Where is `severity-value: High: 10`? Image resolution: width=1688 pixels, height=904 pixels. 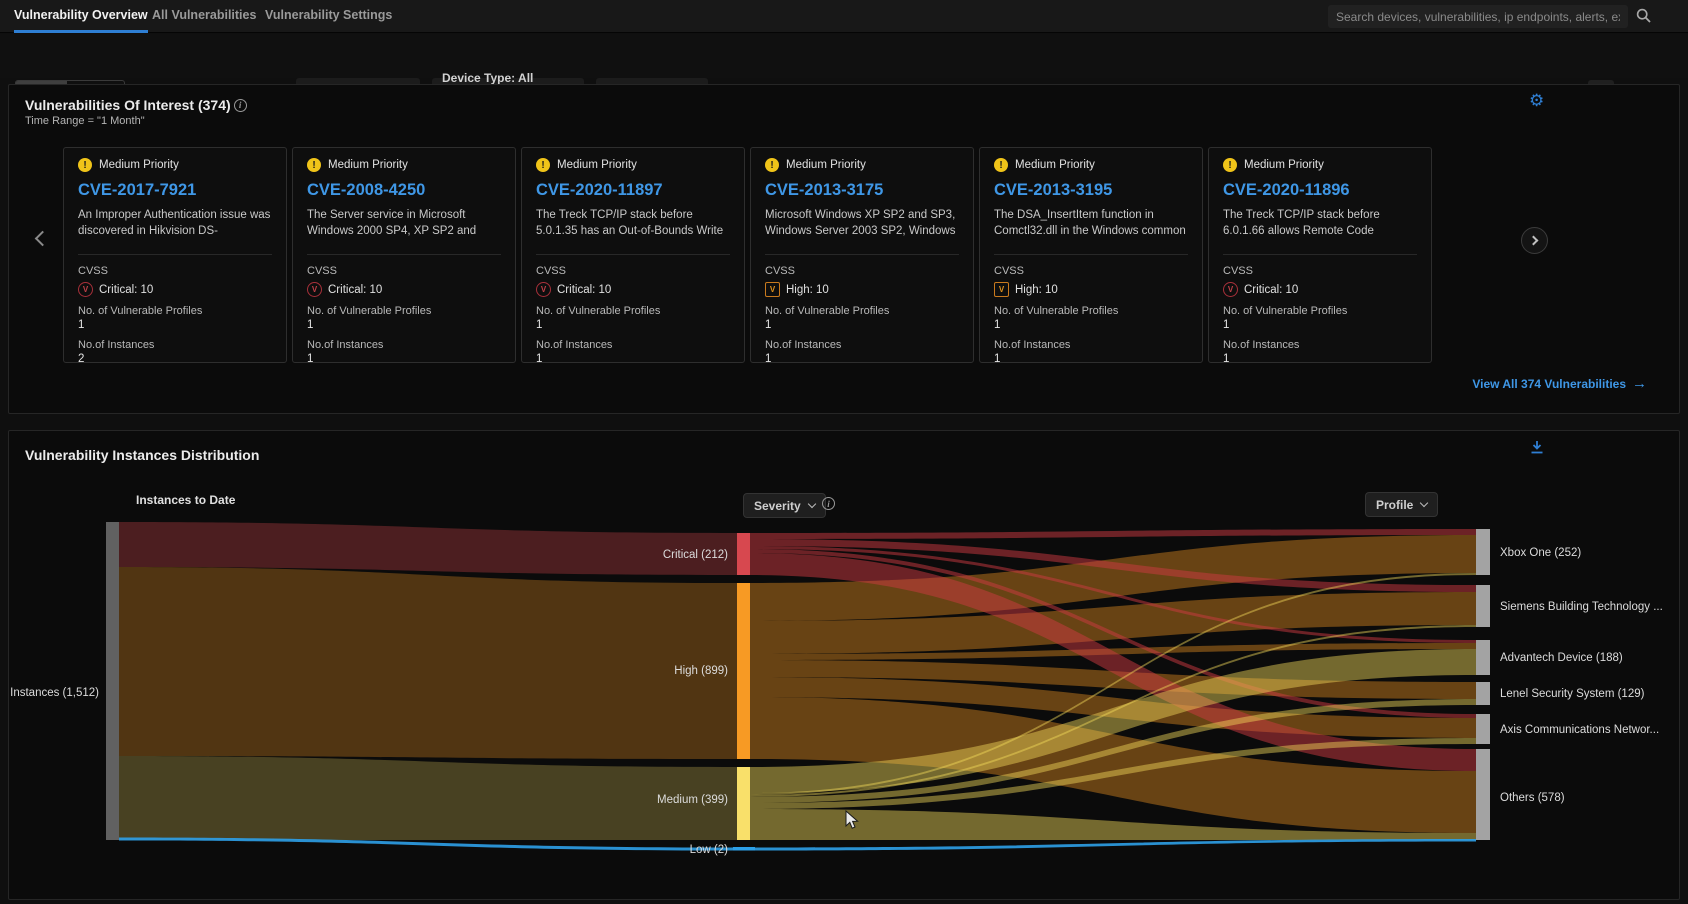 severity-value: High: 10 is located at coordinates (1036, 289).